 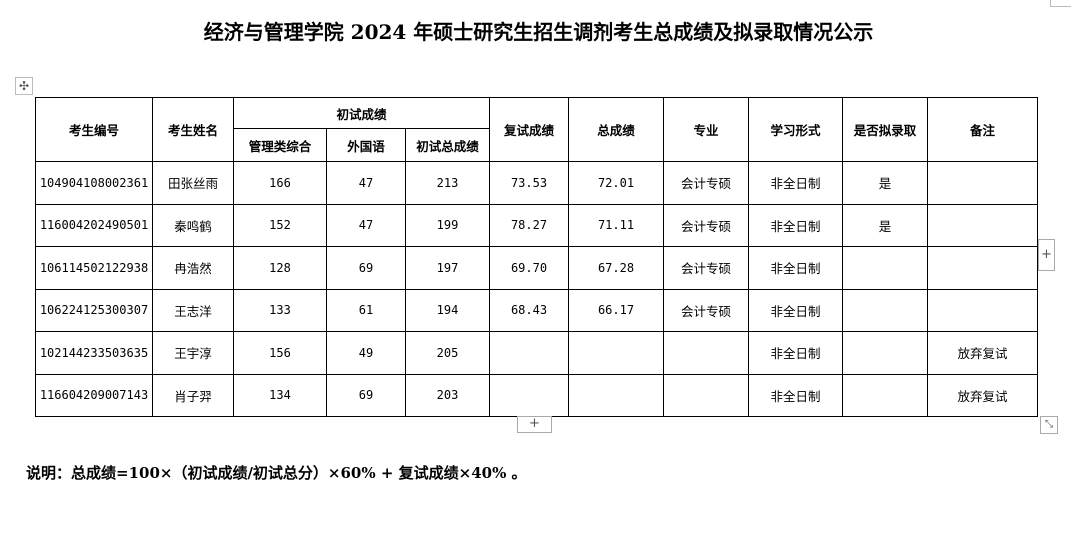 I want to click on cell-name: 秦鸣鹤, so click(x=193, y=225).